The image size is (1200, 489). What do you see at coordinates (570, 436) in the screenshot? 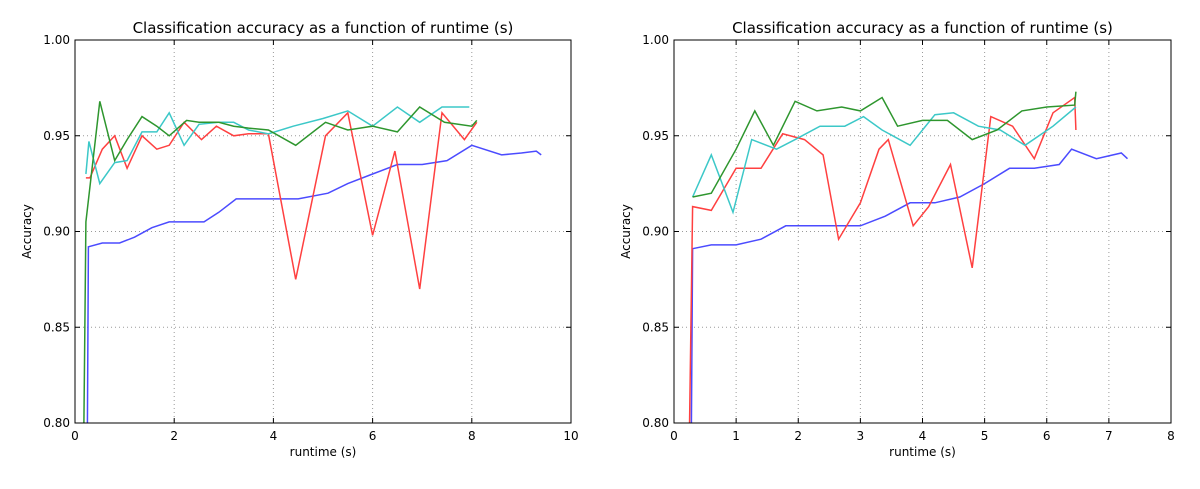
I see `x-tick-label: 10` at bounding box center [570, 436].